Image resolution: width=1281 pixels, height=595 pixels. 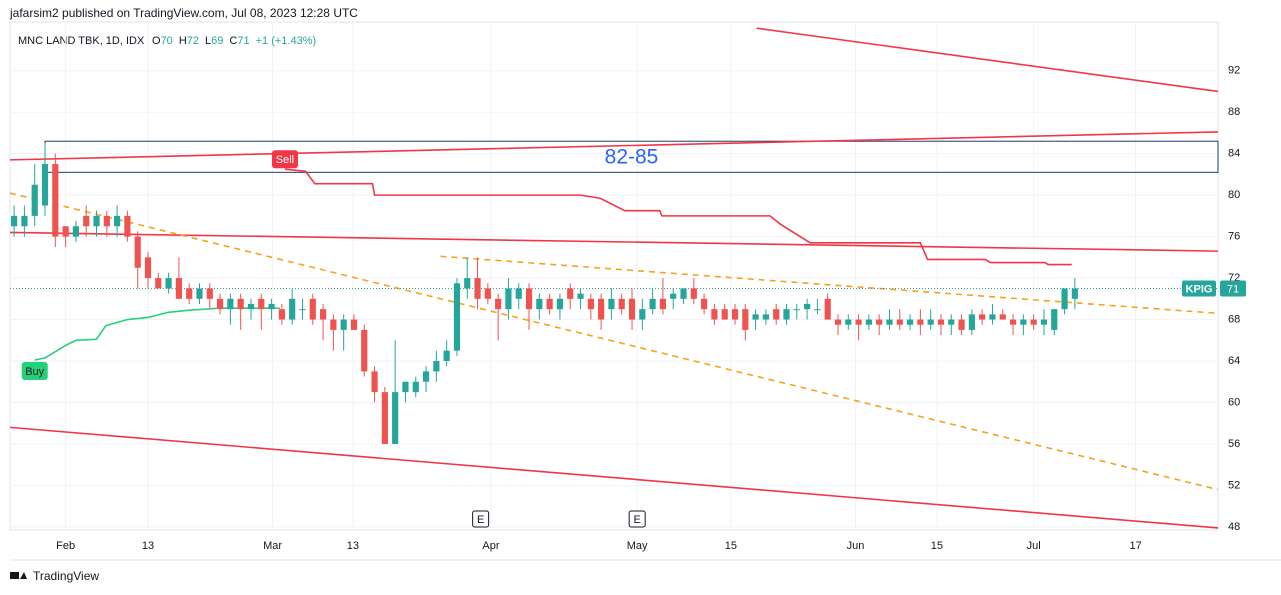 I want to click on x-tick-label: Jun, so click(x=856, y=546).